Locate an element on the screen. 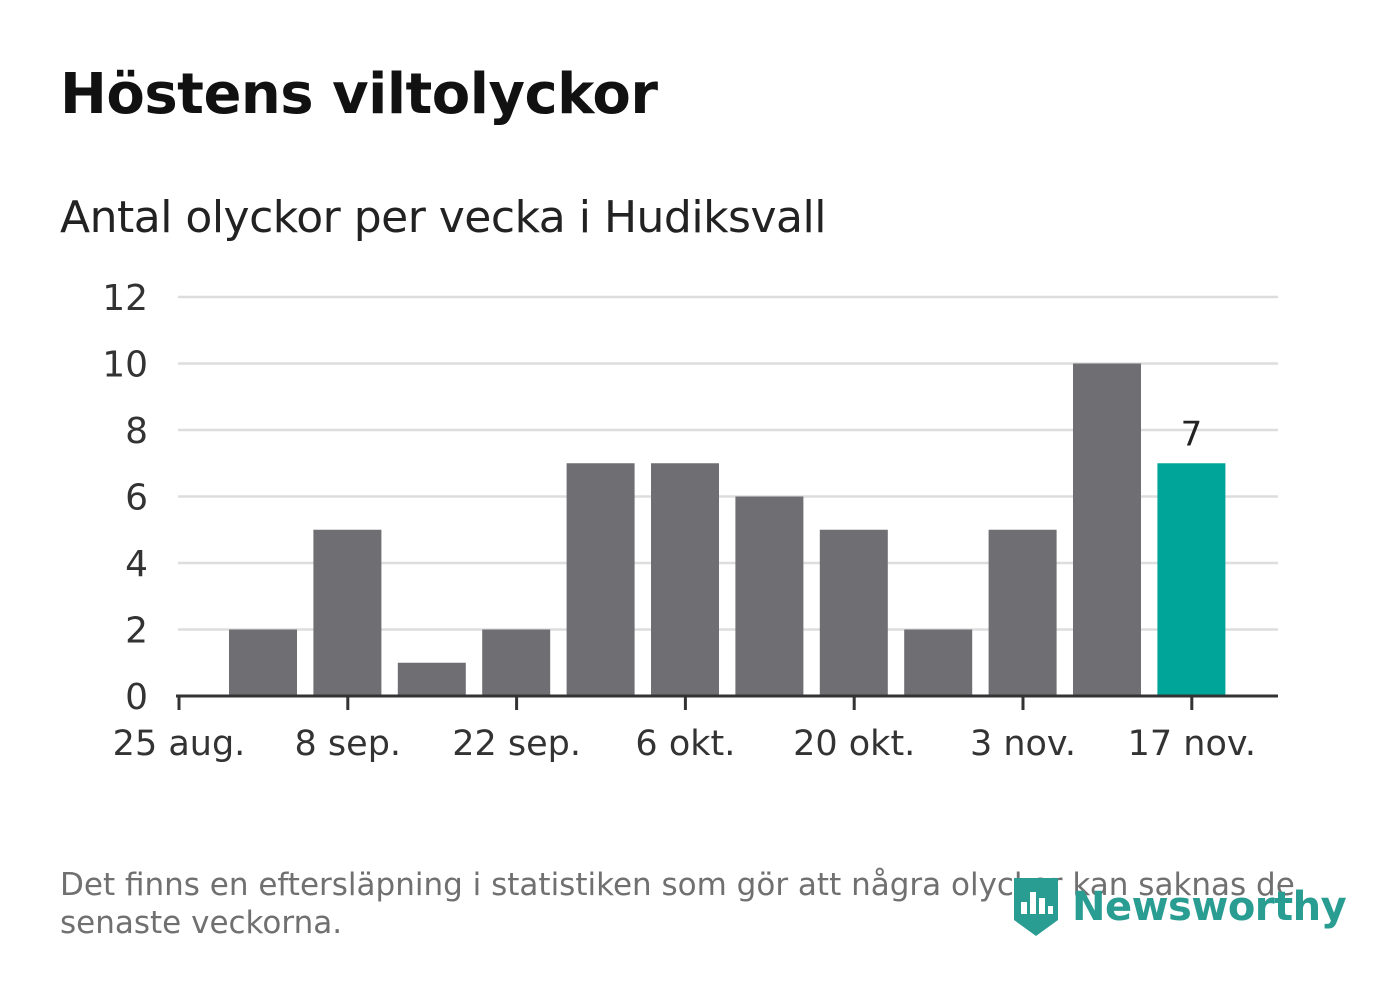 This screenshot has height=999, width=1382. y-tick-label: 12 is located at coordinates (125, 298).